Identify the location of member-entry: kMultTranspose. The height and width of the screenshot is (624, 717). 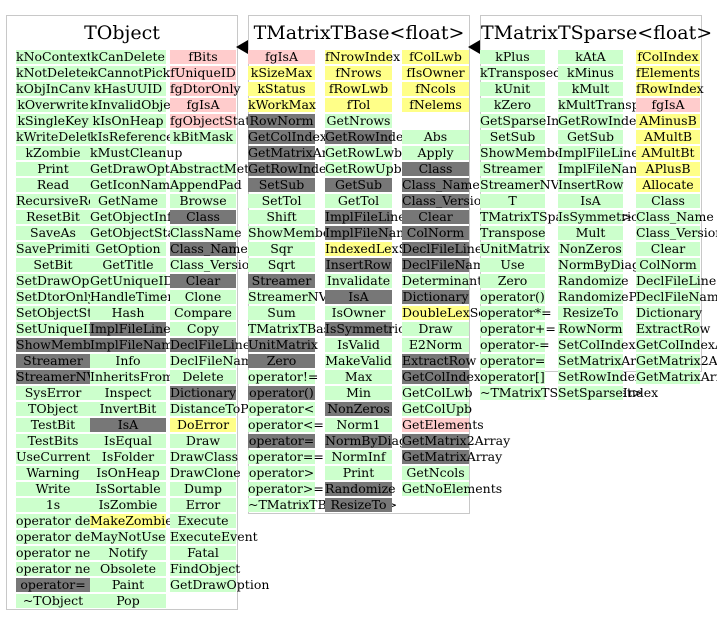
(610, 104).